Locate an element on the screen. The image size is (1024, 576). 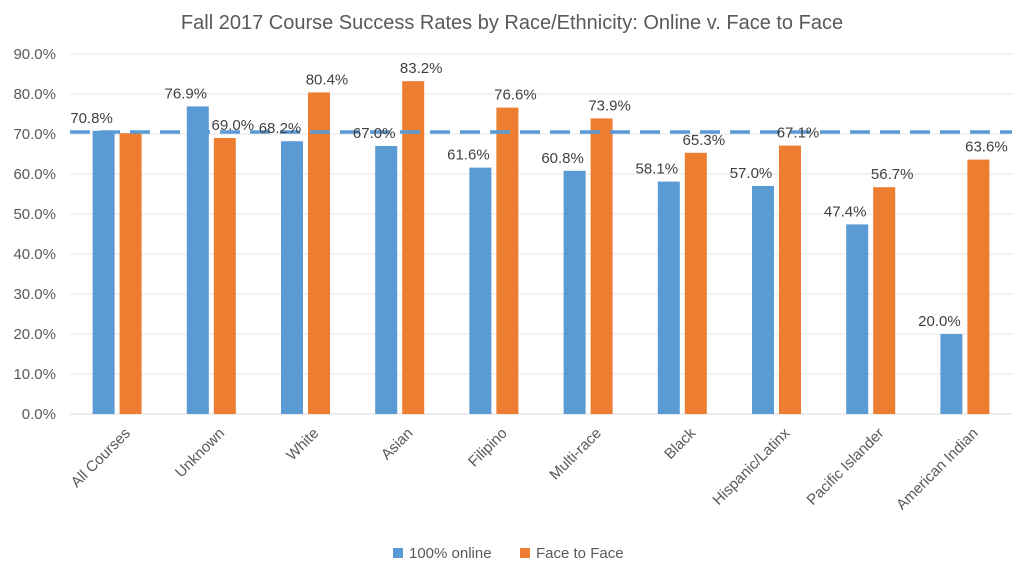
x-tick-label: Unknown is located at coordinates (200, 453).